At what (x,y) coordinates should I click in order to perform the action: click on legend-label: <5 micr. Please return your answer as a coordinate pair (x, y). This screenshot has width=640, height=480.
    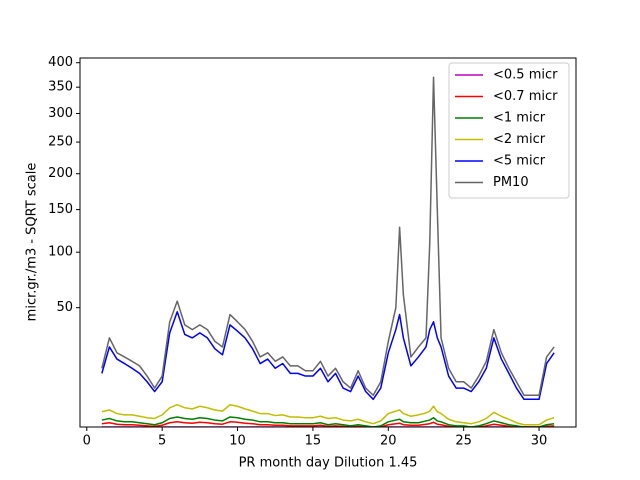
    Looking at the image, I should click on (519, 161).